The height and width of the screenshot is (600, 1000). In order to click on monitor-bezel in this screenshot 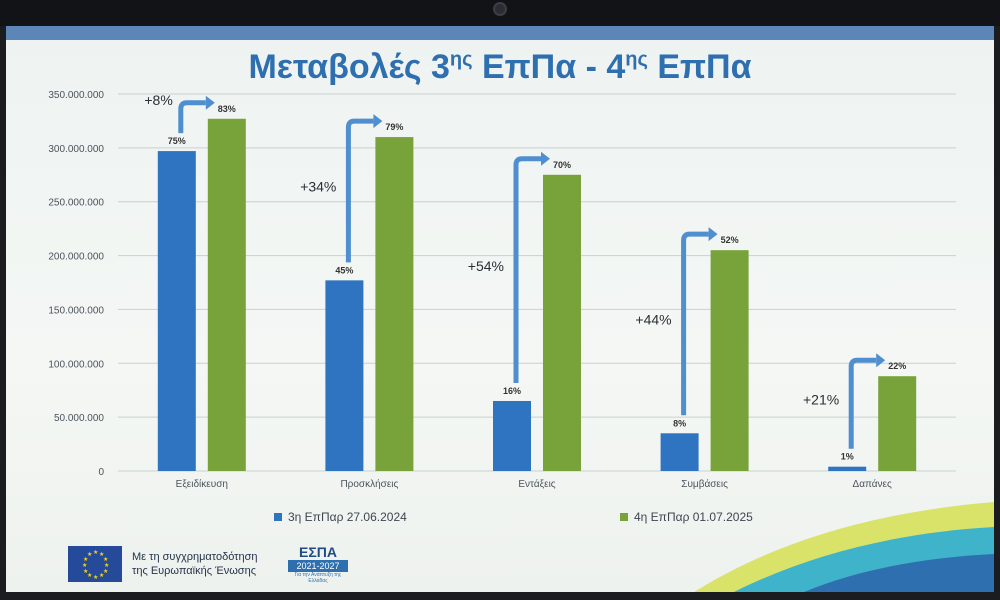, I will do `click(500, 13)`.